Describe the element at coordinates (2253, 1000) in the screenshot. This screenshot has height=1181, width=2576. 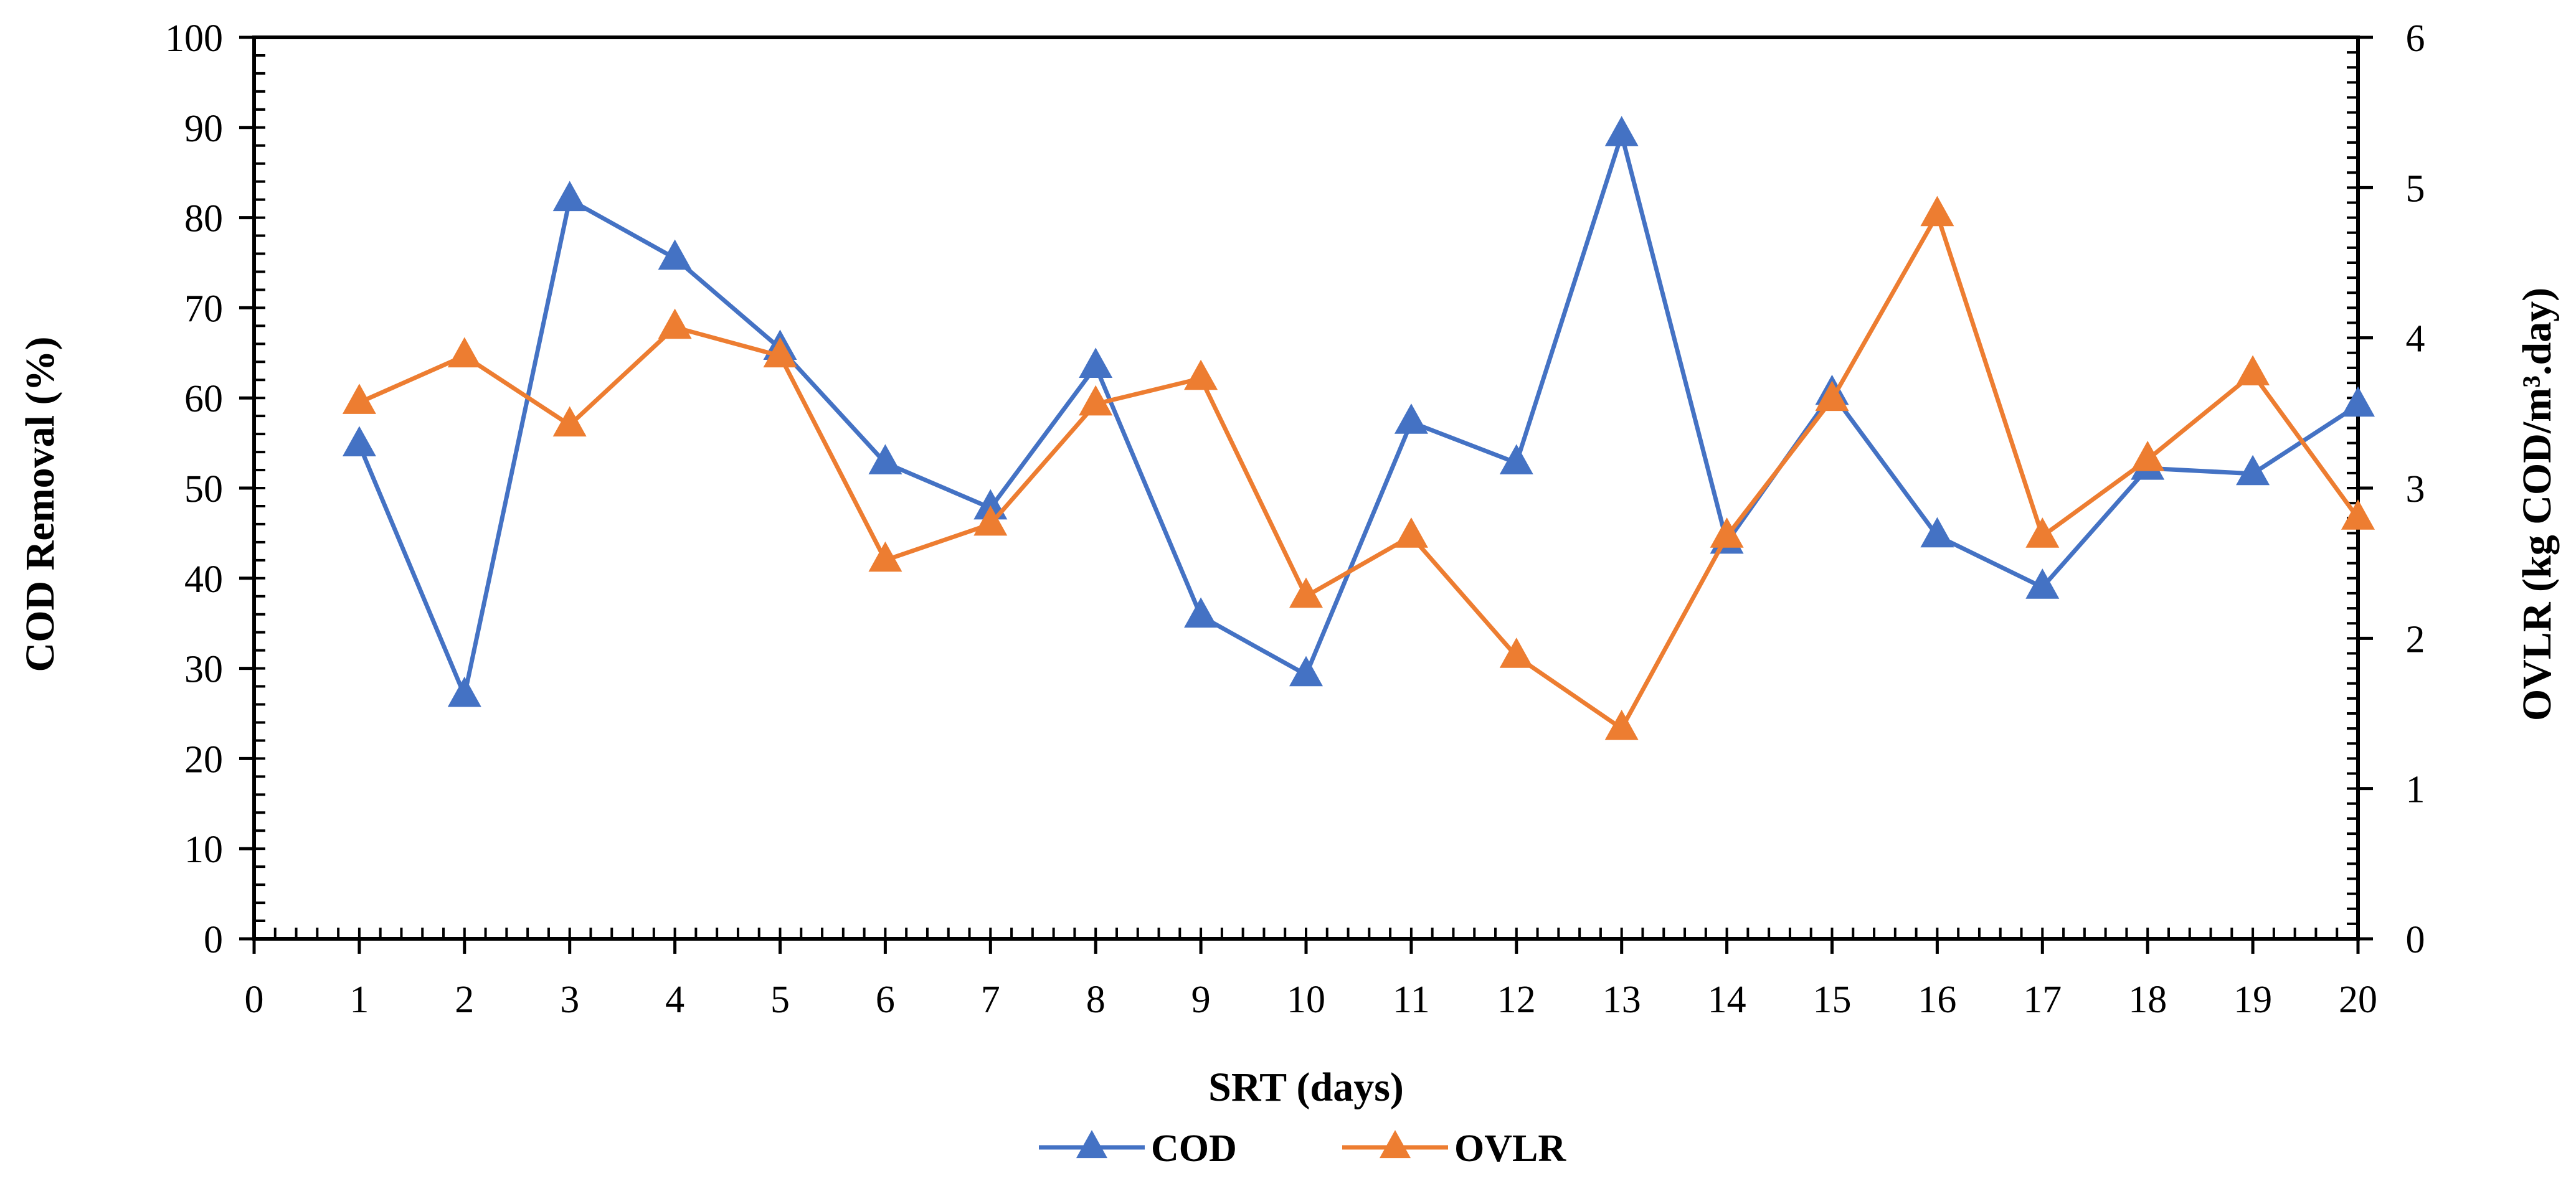
I see `x-tick-label: 19` at that location.